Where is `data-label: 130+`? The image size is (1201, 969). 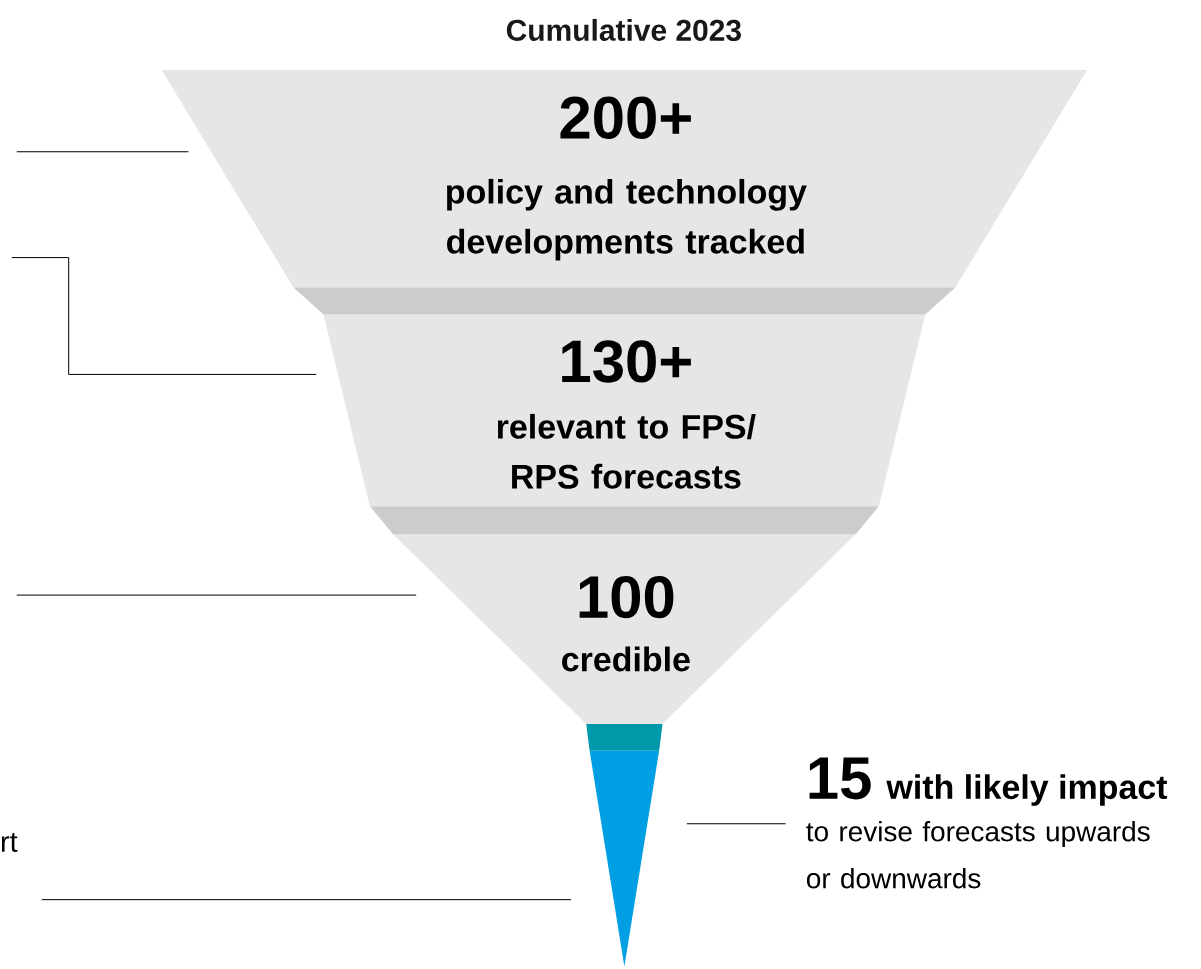
data-label: 130+ is located at coordinates (626, 361).